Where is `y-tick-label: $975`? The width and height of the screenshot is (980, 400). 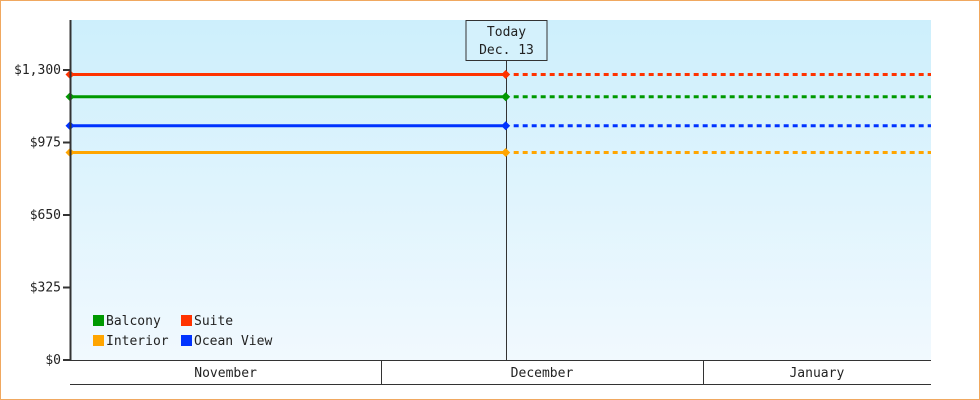 y-tick-label: $975 is located at coordinates (45, 143).